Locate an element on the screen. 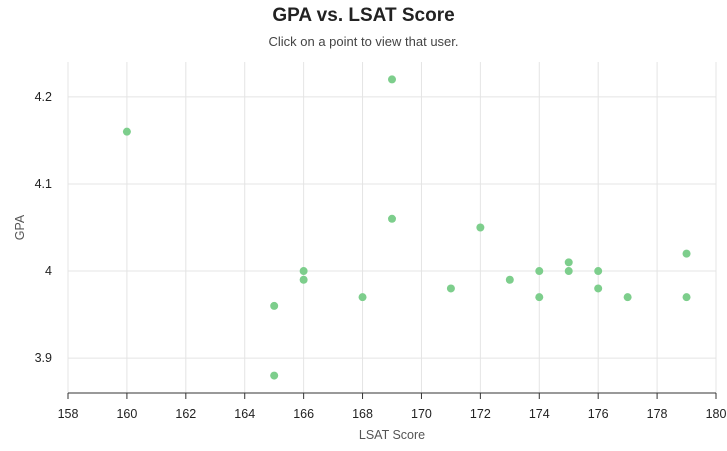 This screenshot has height=451, width=727. x-tick-label: 162 is located at coordinates (185, 414).